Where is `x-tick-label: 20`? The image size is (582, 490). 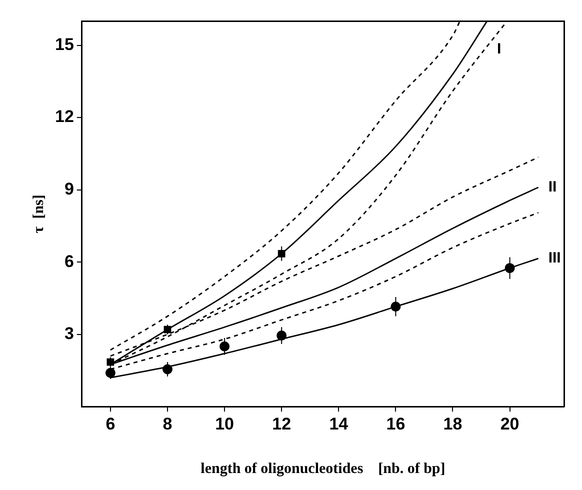 x-tick-label: 20 is located at coordinates (510, 424).